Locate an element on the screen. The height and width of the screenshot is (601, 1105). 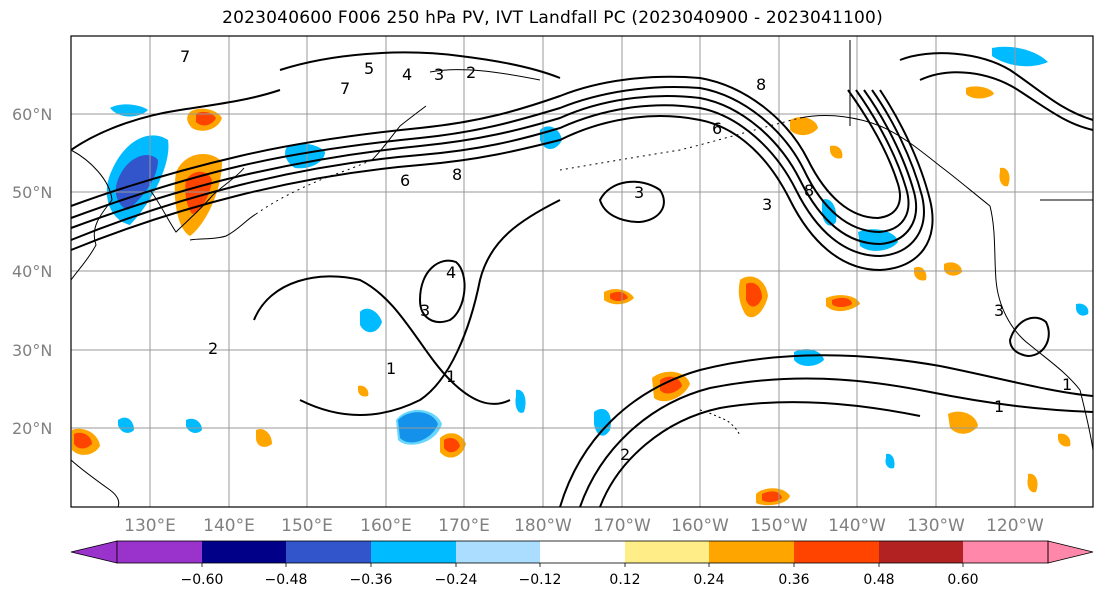
lat-label: 60°N is located at coordinates (32, 114).